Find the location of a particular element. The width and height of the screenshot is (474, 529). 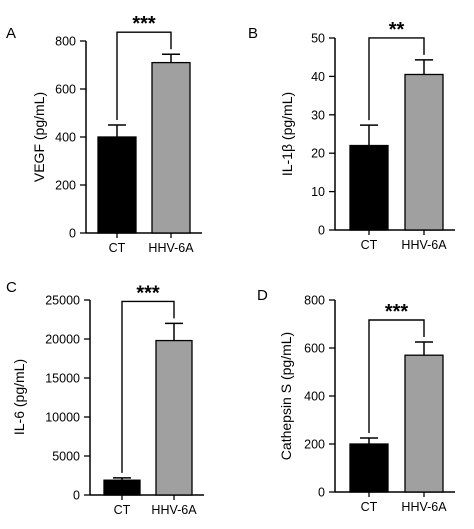

y-tick-label: 20000 is located at coordinates (62, 340).